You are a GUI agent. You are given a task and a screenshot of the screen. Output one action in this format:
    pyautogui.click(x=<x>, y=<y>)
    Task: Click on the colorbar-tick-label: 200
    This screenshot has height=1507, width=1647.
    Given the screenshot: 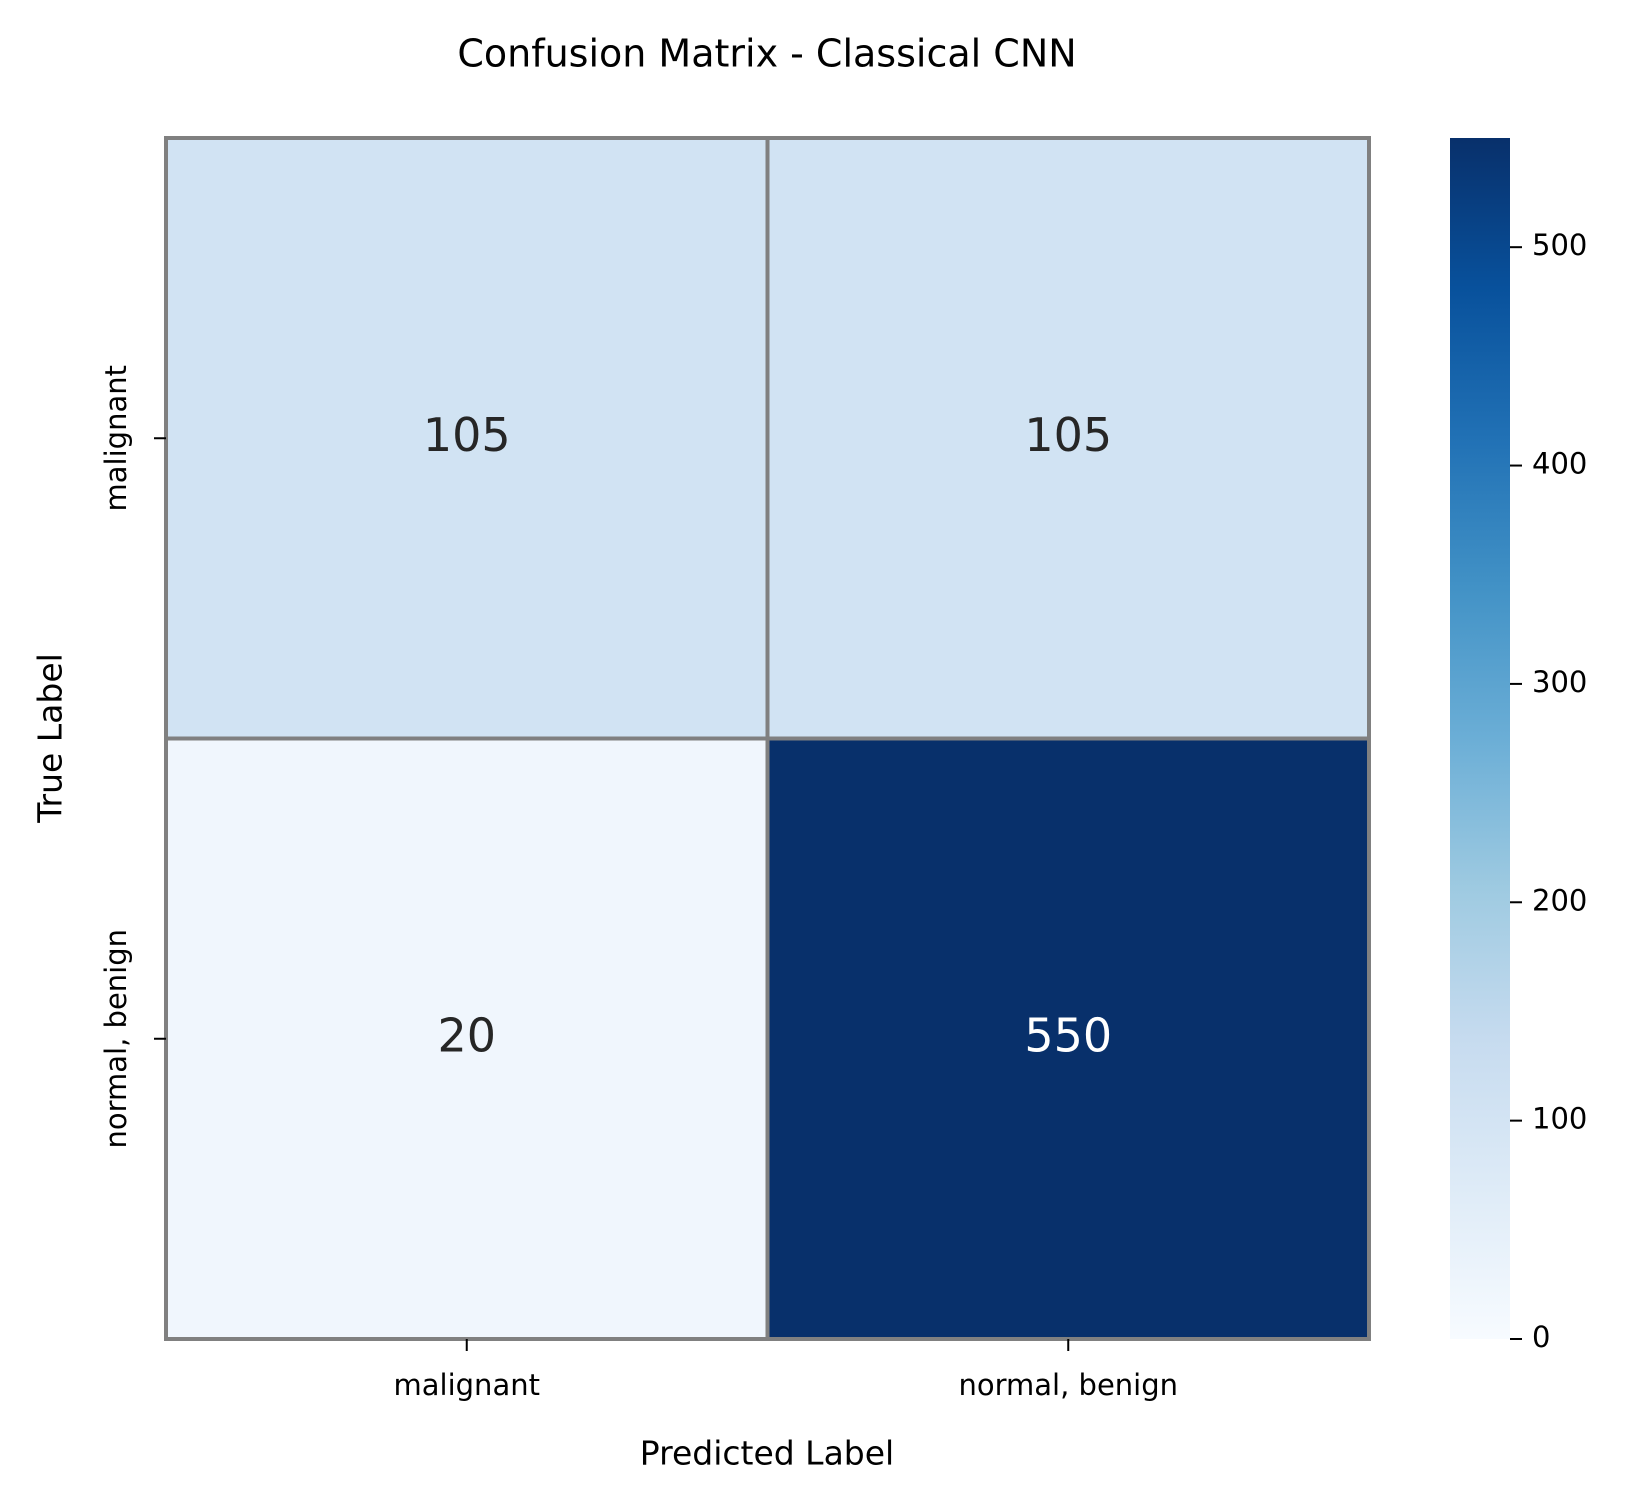 What is the action you would take?
    pyautogui.click(x=1559, y=900)
    